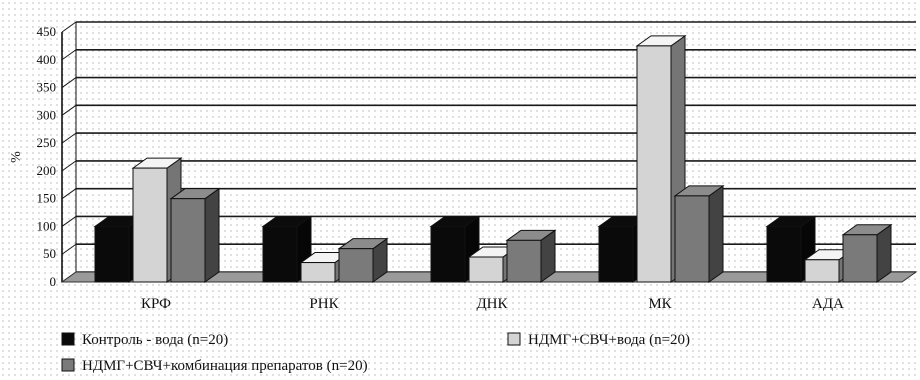 This screenshot has width=920, height=380. Describe the element at coordinates (47, 198) in the screenshot. I see `y-tick-label: 150` at that location.